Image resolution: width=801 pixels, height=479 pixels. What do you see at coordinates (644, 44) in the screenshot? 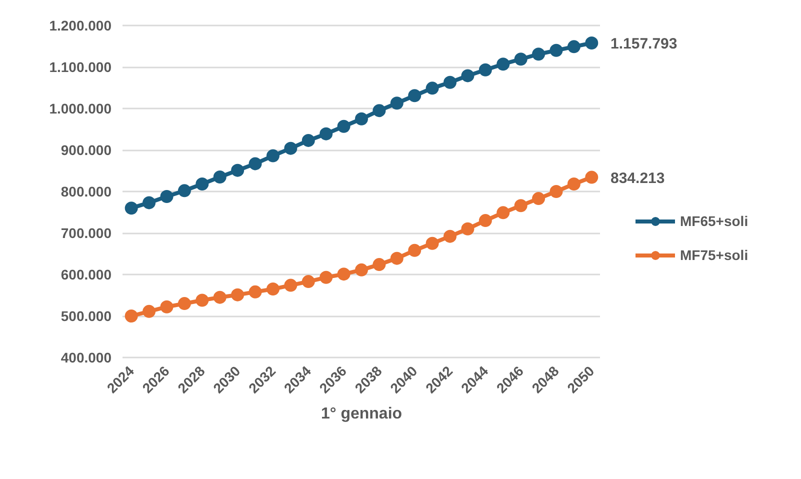
I see `data-label: 1.157.793` at bounding box center [644, 44].